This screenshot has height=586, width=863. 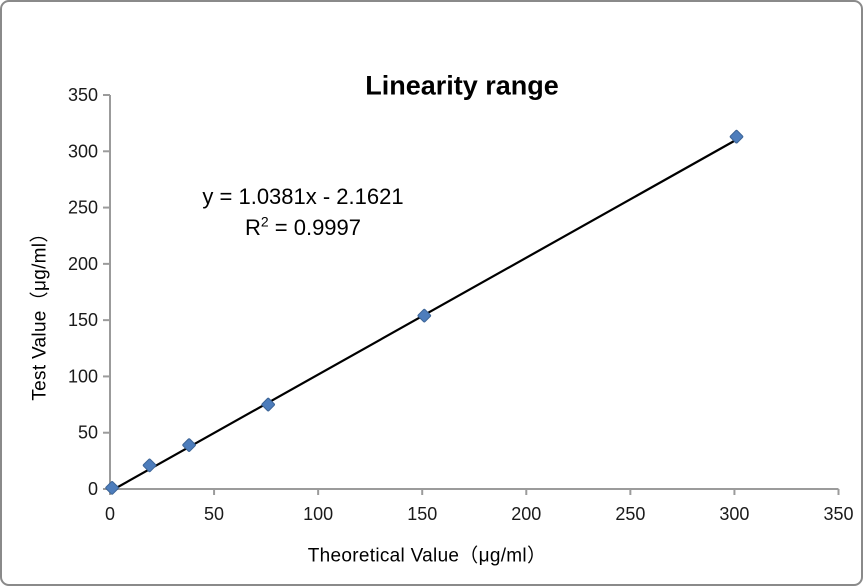 I want to click on x-tick-label: 300, so click(x=734, y=514).